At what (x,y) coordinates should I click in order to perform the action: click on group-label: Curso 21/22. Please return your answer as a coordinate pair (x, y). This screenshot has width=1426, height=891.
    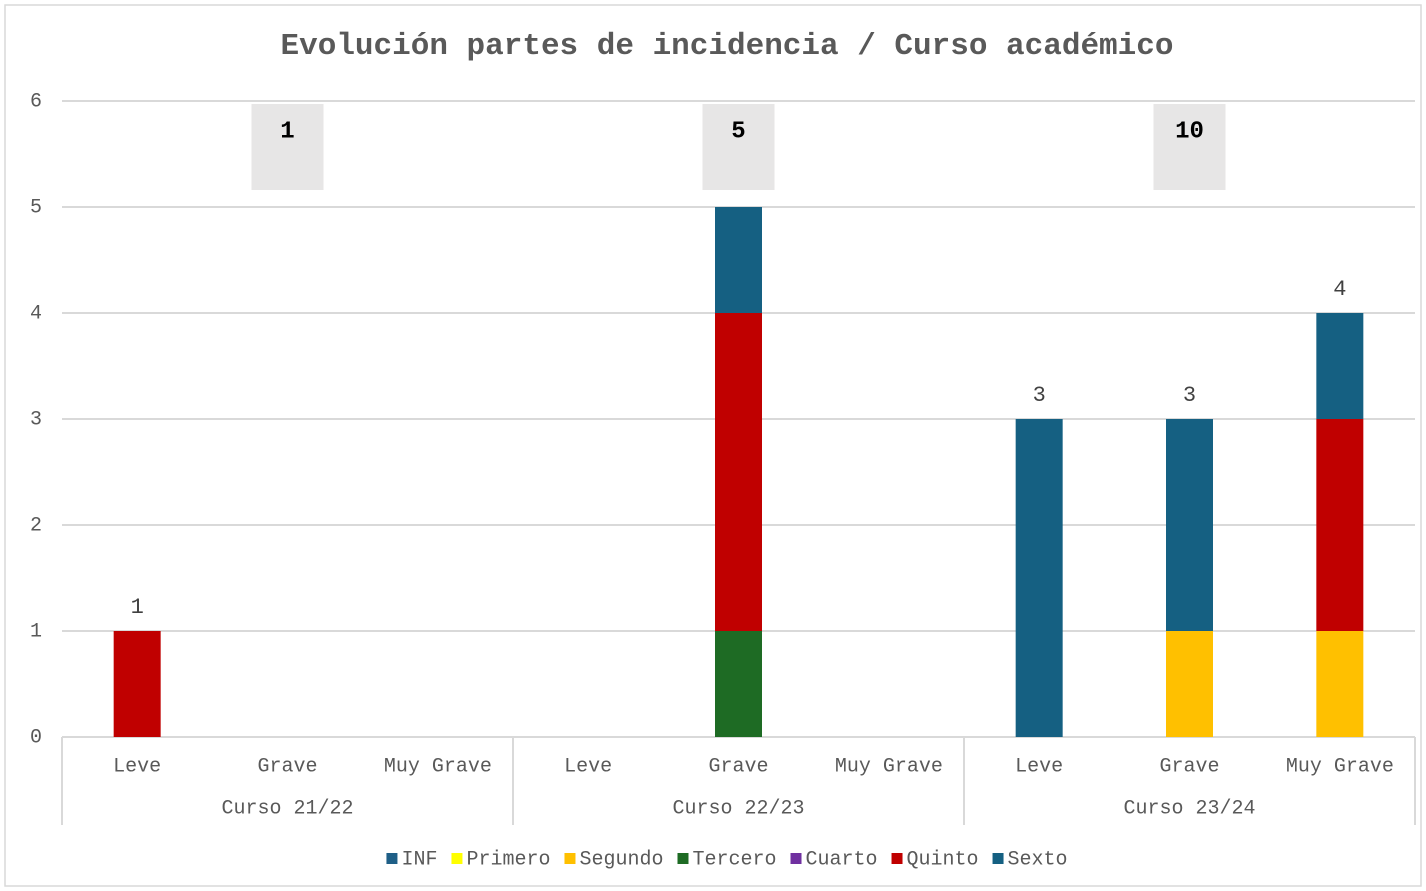
    Looking at the image, I should click on (287, 808).